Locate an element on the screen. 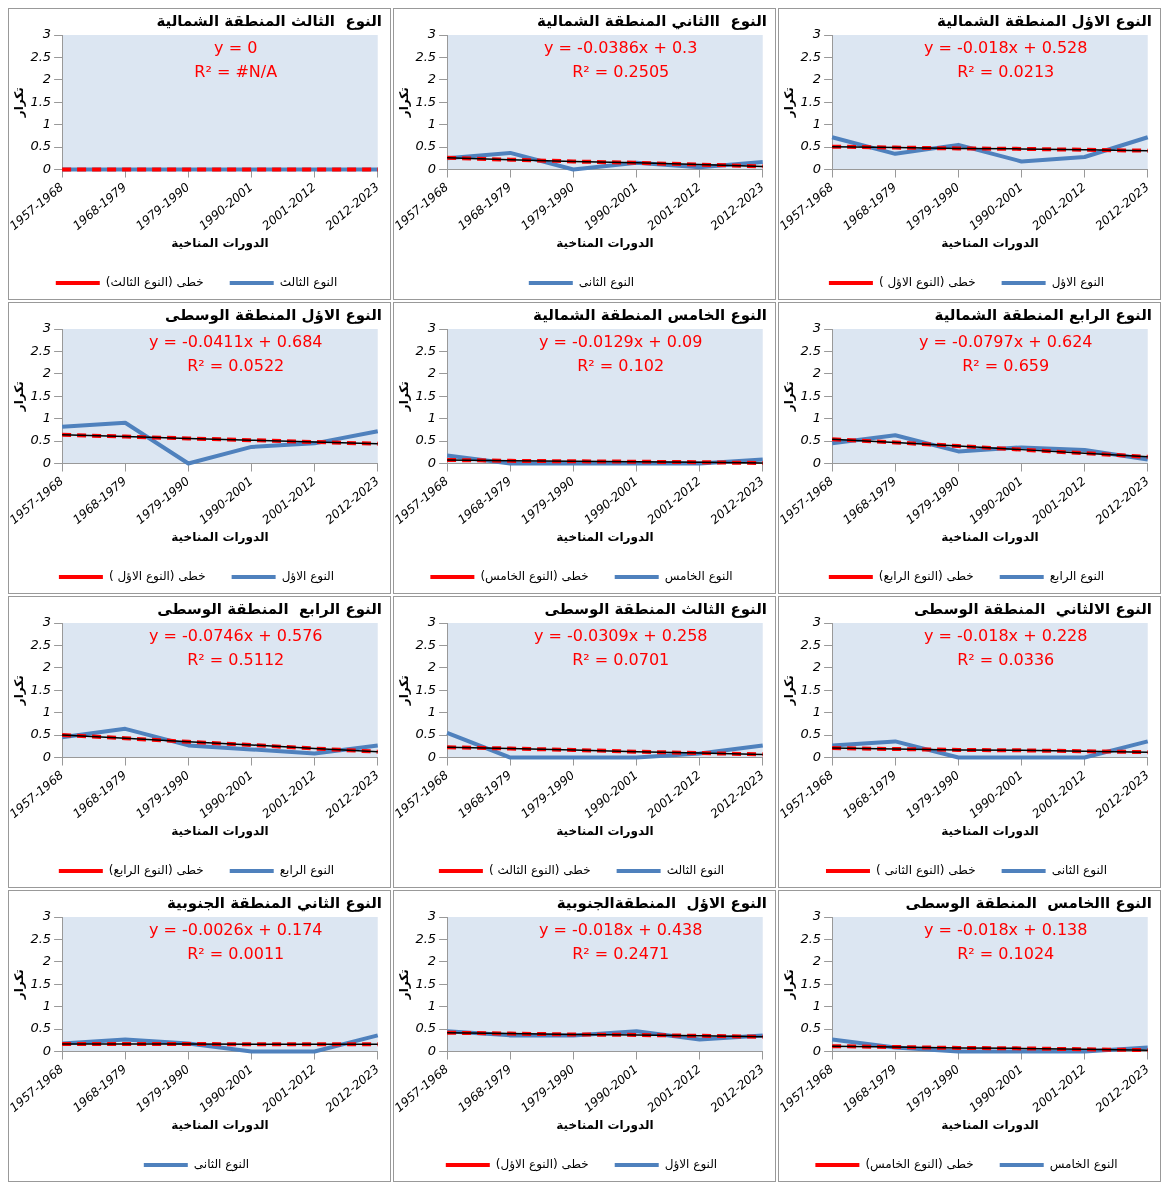 Image resolution: width=1161 pixels, height=1188 pixels. annotation: y = -0.0026x + 0.174 is located at coordinates (235, 930).